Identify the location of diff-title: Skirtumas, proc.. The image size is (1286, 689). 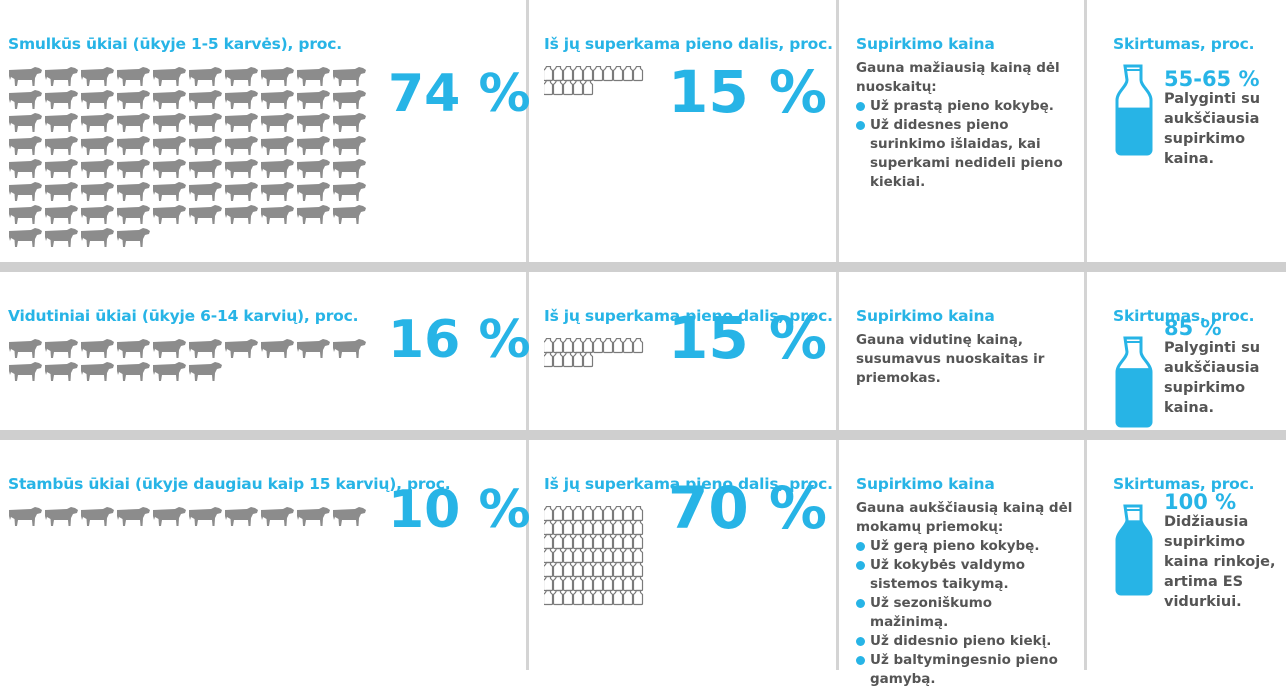
(1184, 44).